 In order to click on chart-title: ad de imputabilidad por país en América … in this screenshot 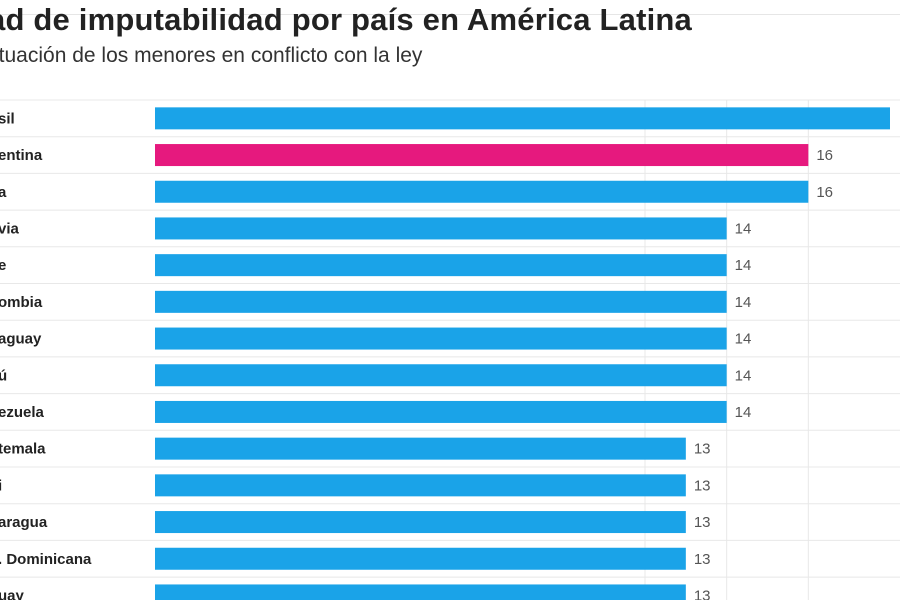, I will do `click(346, 19)`.